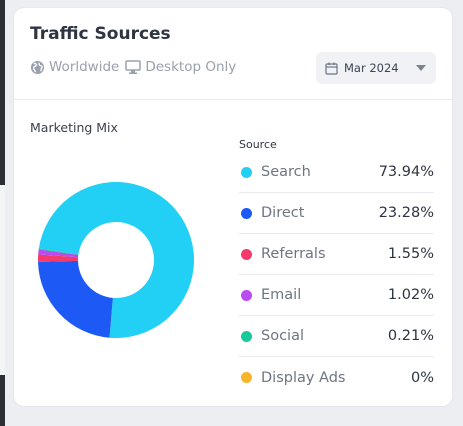 Image resolution: width=463 pixels, height=426 pixels. I want to click on region-filter: Worldwide, so click(74, 67).